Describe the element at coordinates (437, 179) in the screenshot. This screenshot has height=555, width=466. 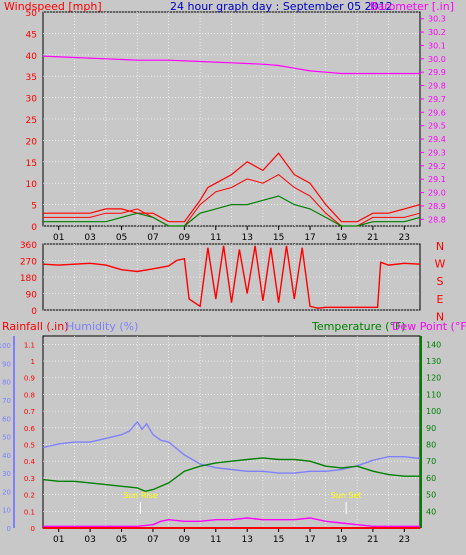
I see `barometer-tick-label: 29.1` at that location.